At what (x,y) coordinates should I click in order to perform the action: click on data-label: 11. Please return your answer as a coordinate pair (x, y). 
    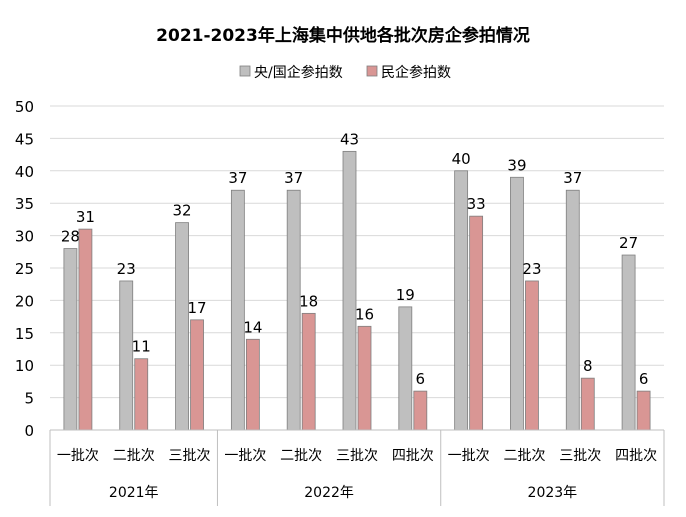
    Looking at the image, I should click on (141, 347).